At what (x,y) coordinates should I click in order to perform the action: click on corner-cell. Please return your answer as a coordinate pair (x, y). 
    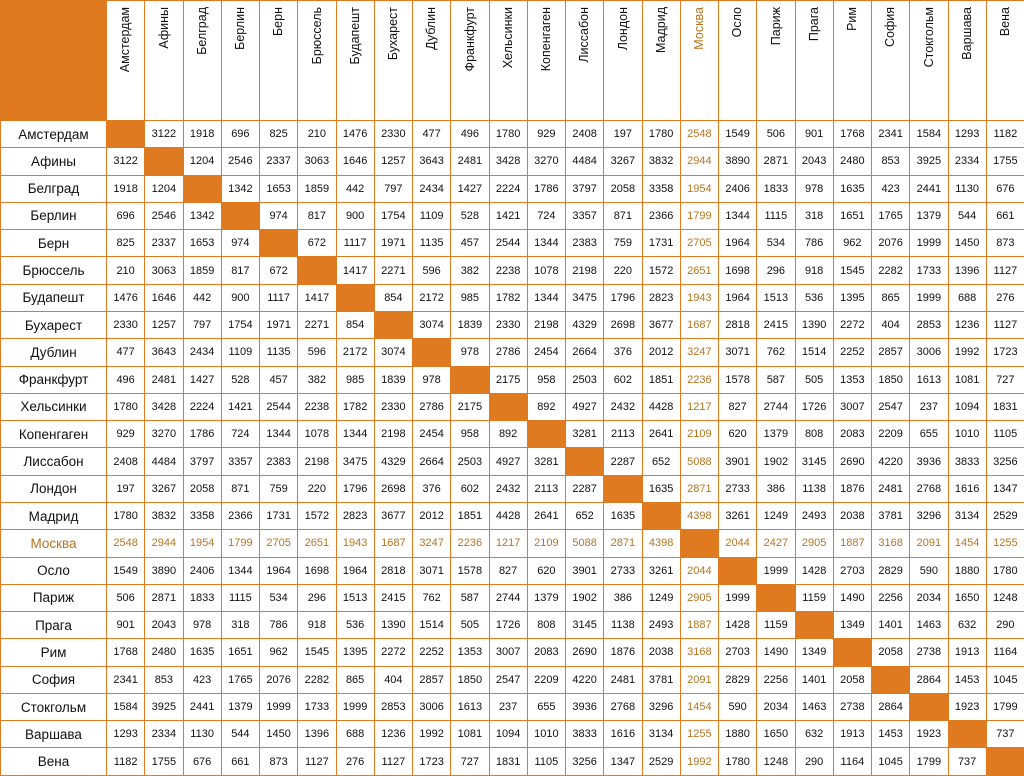
    Looking at the image, I should click on (53, 60).